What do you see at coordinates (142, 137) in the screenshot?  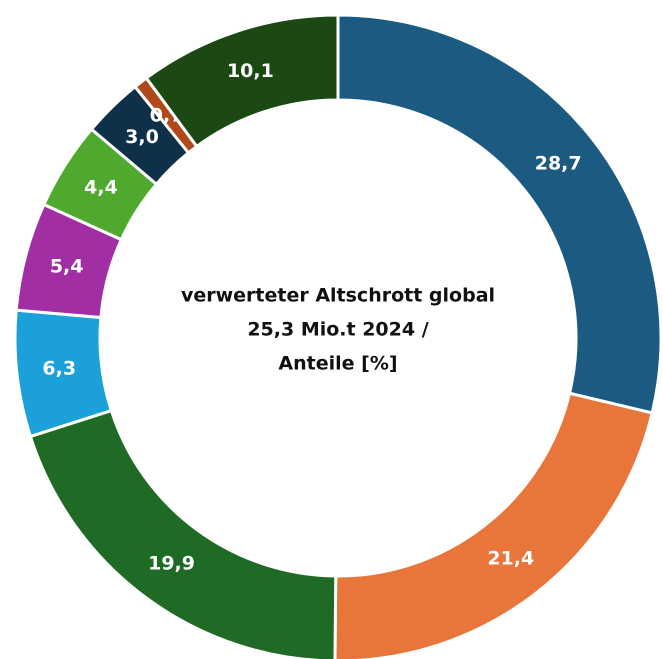 I see `data-label: 3,0` at bounding box center [142, 137].